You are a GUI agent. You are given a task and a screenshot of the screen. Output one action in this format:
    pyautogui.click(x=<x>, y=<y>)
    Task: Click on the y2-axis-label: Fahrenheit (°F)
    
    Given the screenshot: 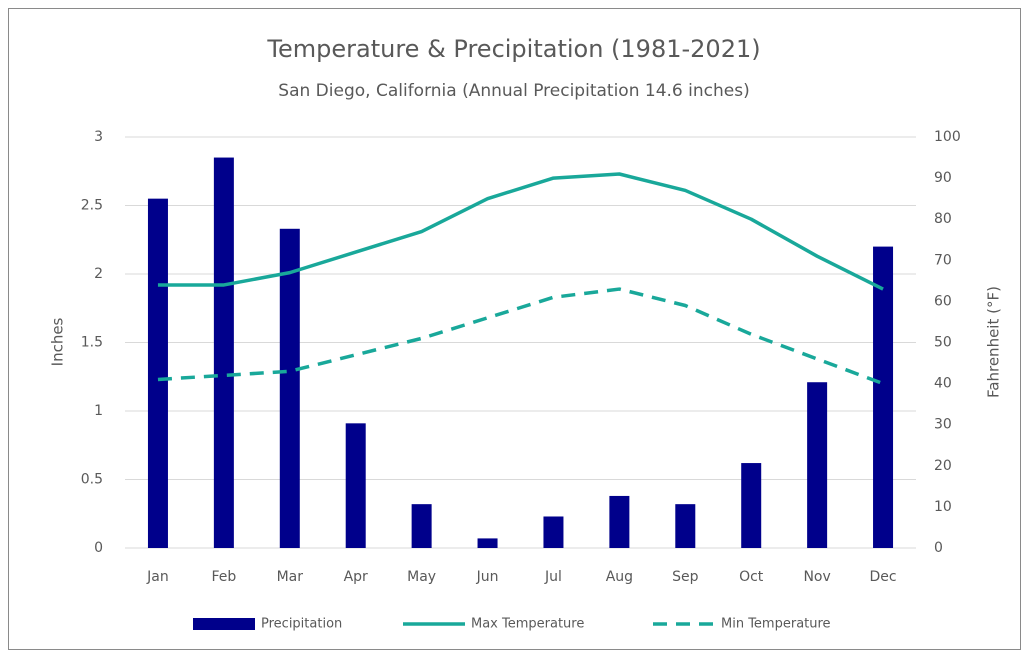 What is the action you would take?
    pyautogui.click(x=994, y=342)
    